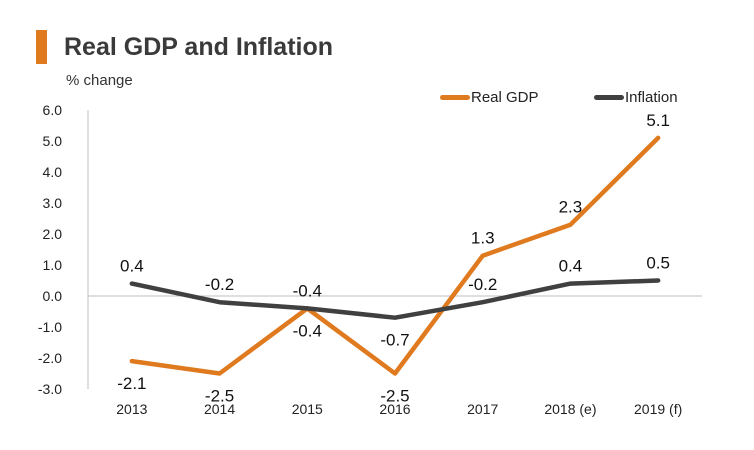 This screenshot has width=754, height=450. What do you see at coordinates (50, 389) in the screenshot?
I see `y-tick-label: -3.0` at bounding box center [50, 389].